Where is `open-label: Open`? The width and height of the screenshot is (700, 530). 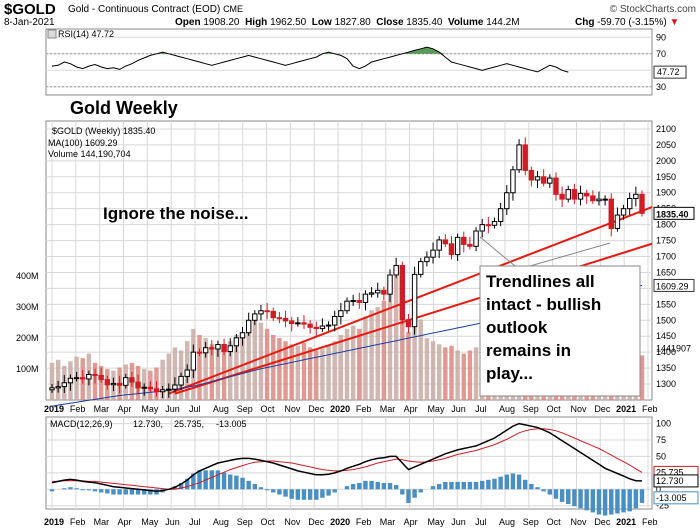
open-label: Open is located at coordinates (188, 22).